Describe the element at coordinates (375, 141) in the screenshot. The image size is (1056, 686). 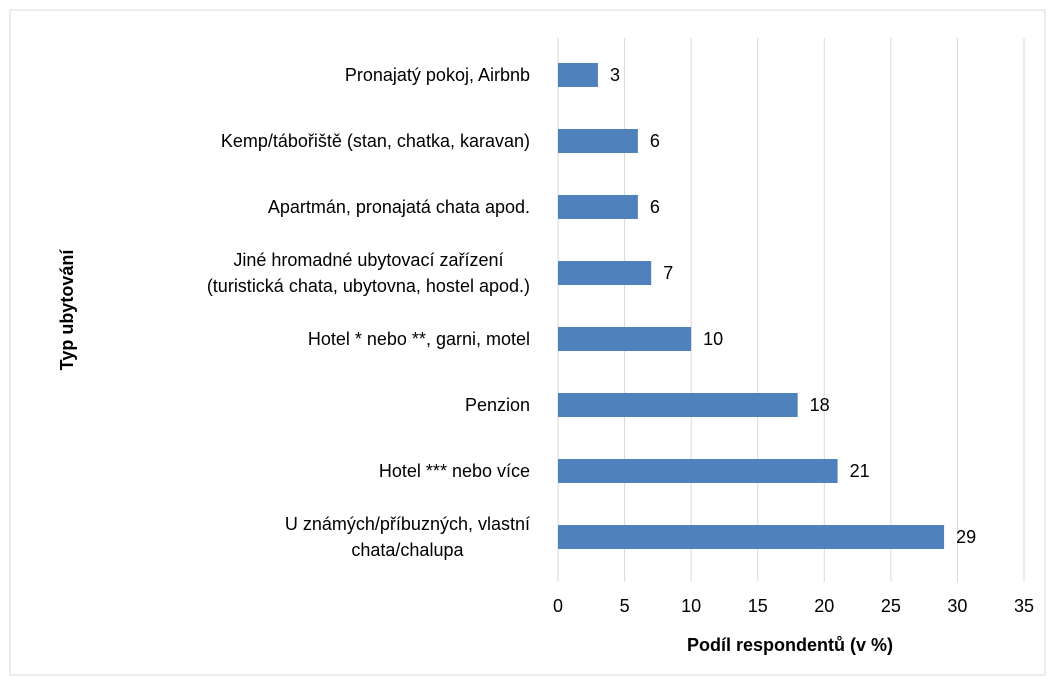
I see `y-tick-label: Kemp/tábořiště (stan, chatka, karavan)` at that location.